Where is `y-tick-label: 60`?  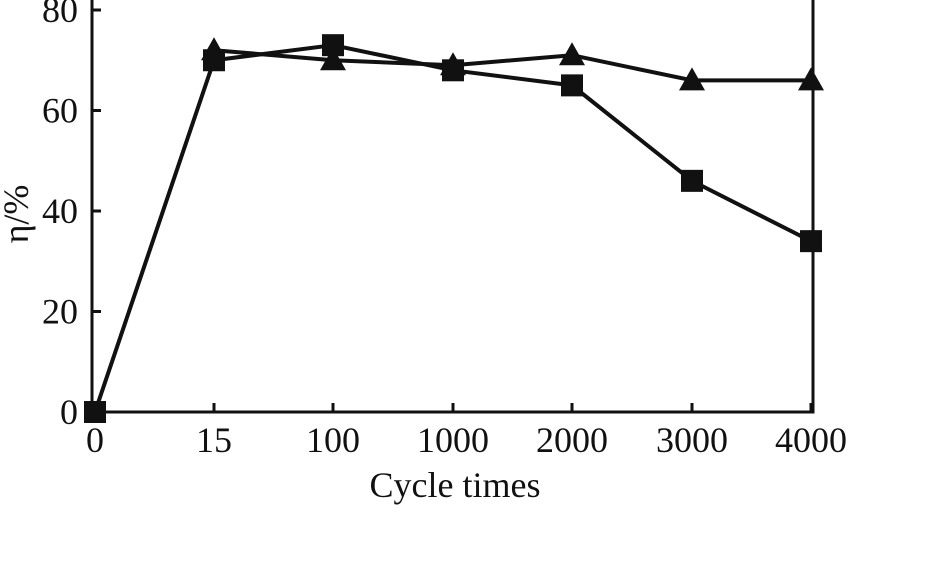 y-tick-label: 60 is located at coordinates (60, 111).